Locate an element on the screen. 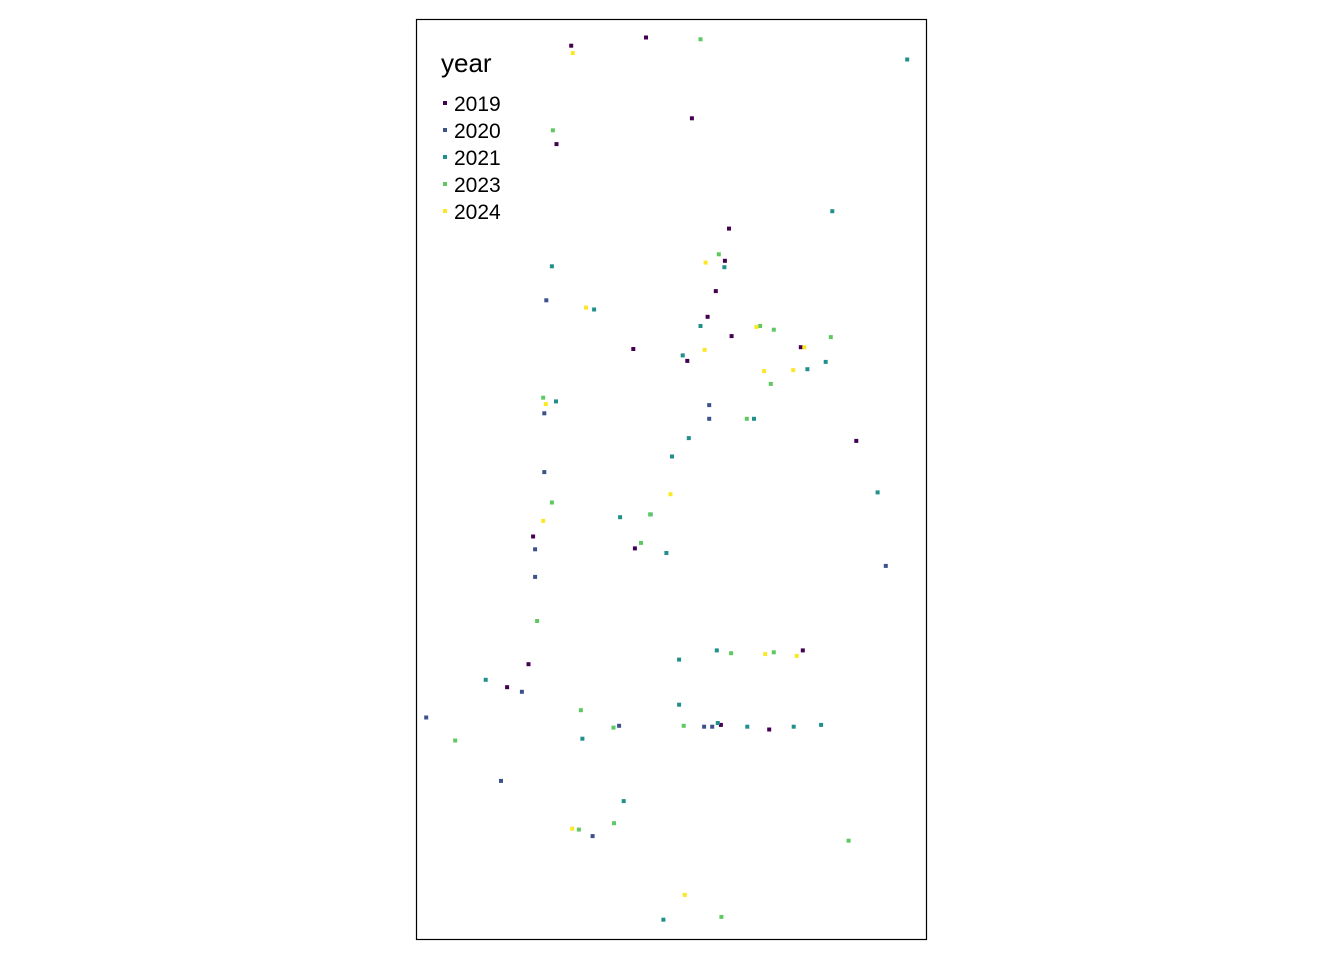  legend-key-2019 is located at coordinates (445, 103).